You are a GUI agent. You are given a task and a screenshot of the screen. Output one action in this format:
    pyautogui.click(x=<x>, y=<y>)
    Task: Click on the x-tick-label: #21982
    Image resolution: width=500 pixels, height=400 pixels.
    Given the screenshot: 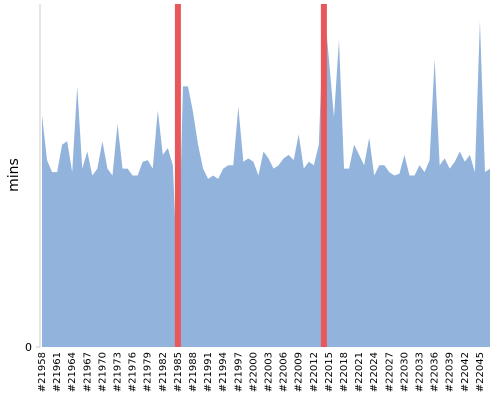 What is the action you would take?
    pyautogui.click(x=163, y=372)
    